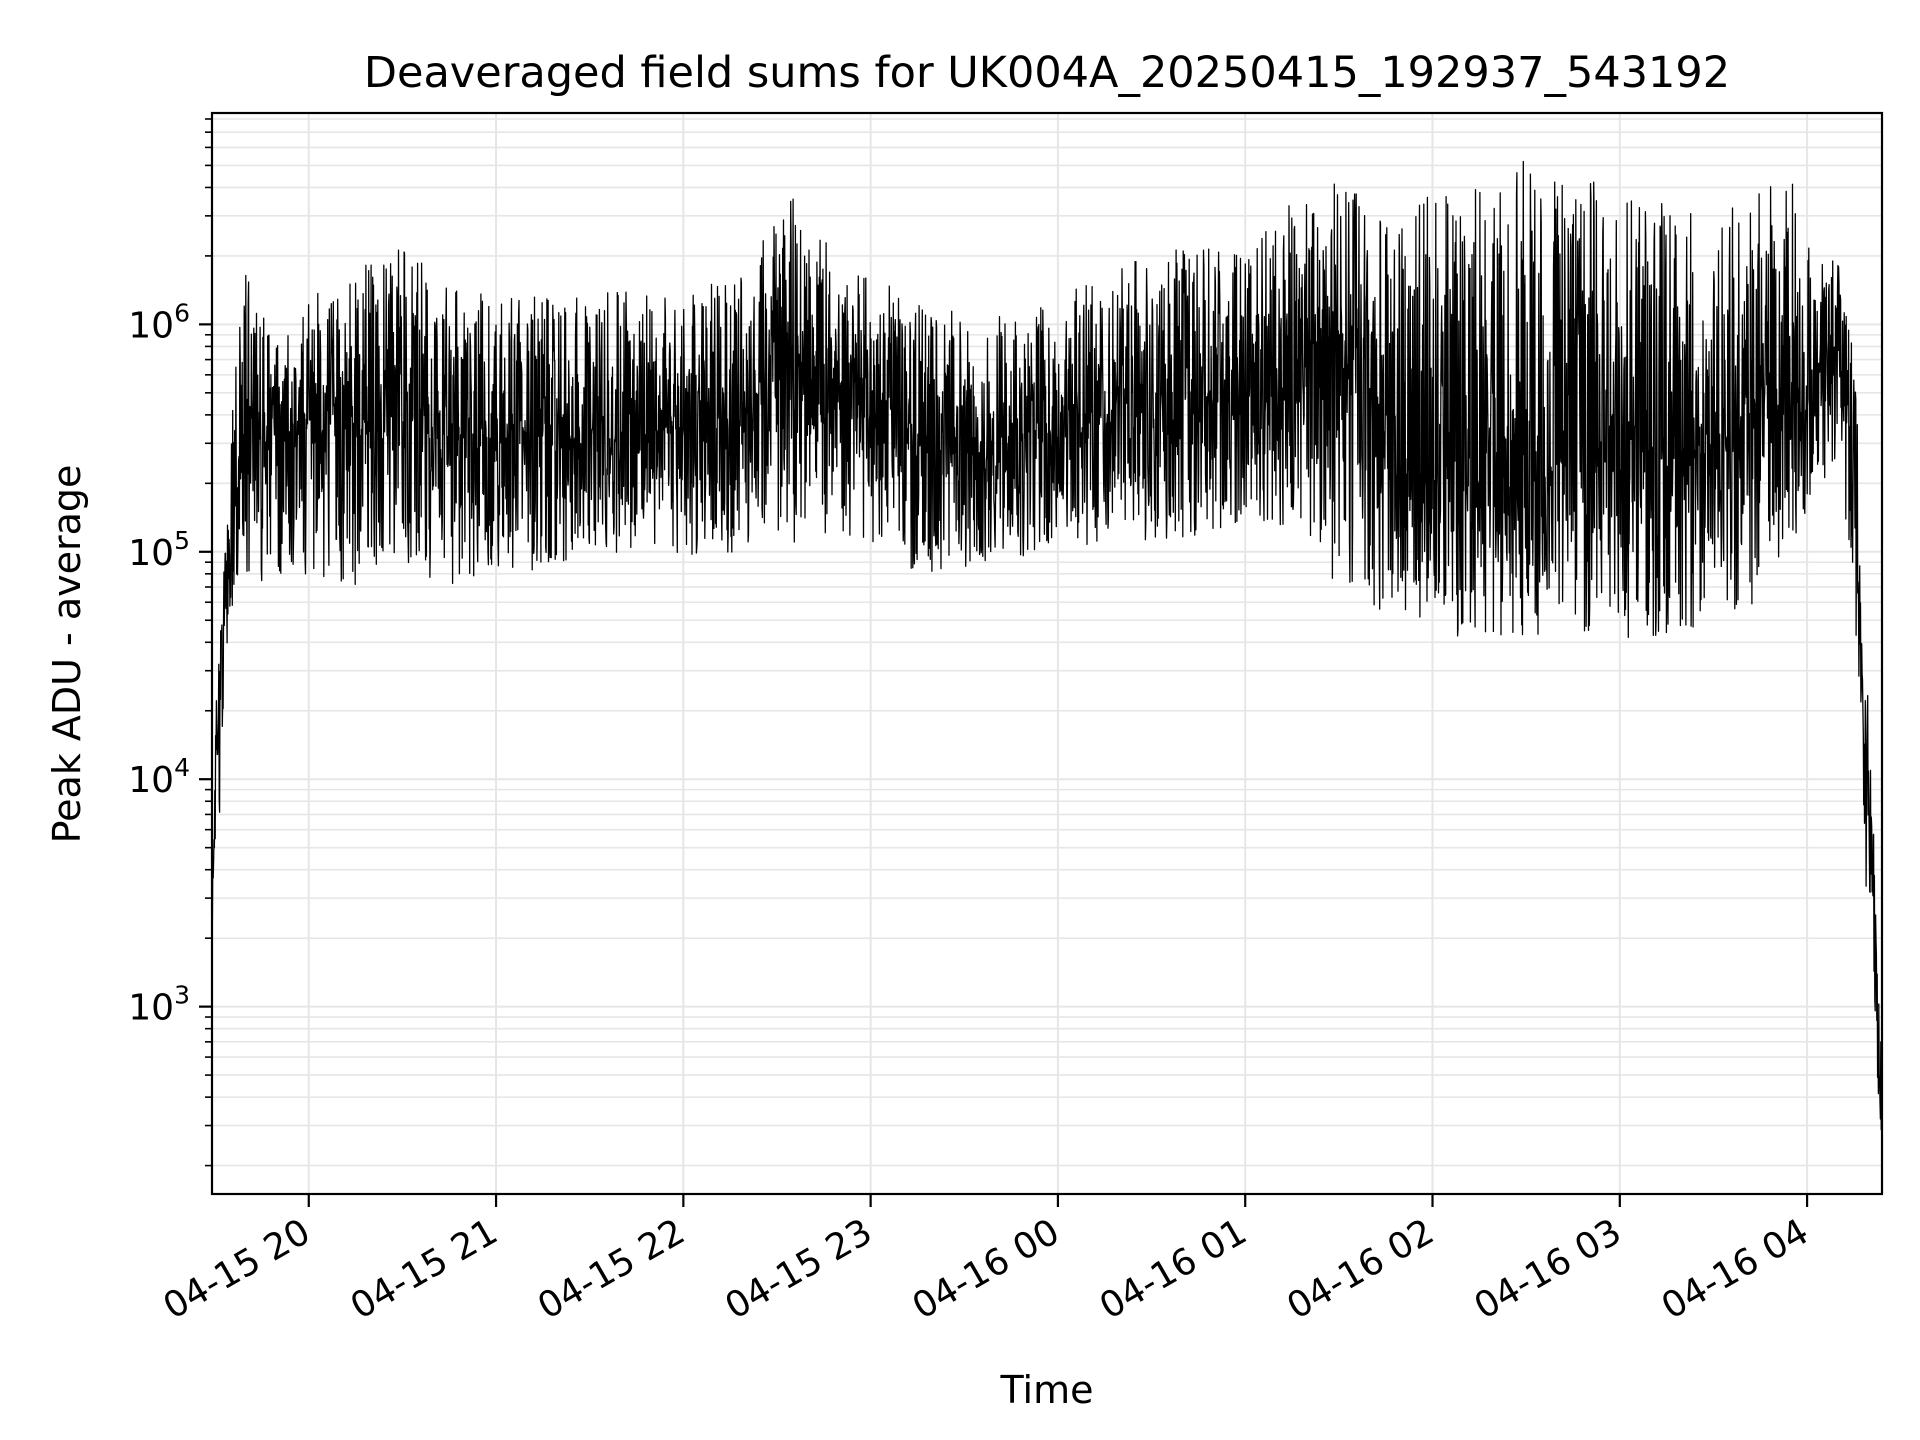 This screenshot has width=1920, height=1440. What do you see at coordinates (159, 322) in the screenshot?
I see `y-tick-label: 10⁶` at bounding box center [159, 322].